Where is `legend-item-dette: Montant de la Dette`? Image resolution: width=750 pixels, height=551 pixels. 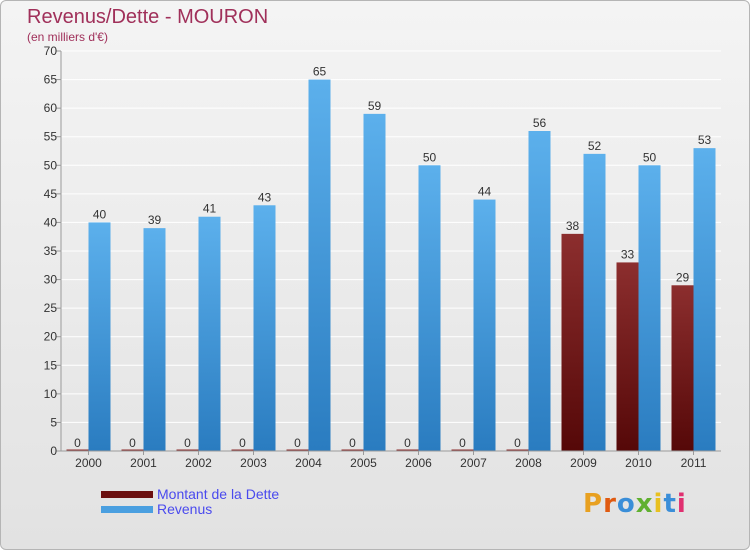
legend-item-dette: Montant de la Dette is located at coordinates (216, 494).